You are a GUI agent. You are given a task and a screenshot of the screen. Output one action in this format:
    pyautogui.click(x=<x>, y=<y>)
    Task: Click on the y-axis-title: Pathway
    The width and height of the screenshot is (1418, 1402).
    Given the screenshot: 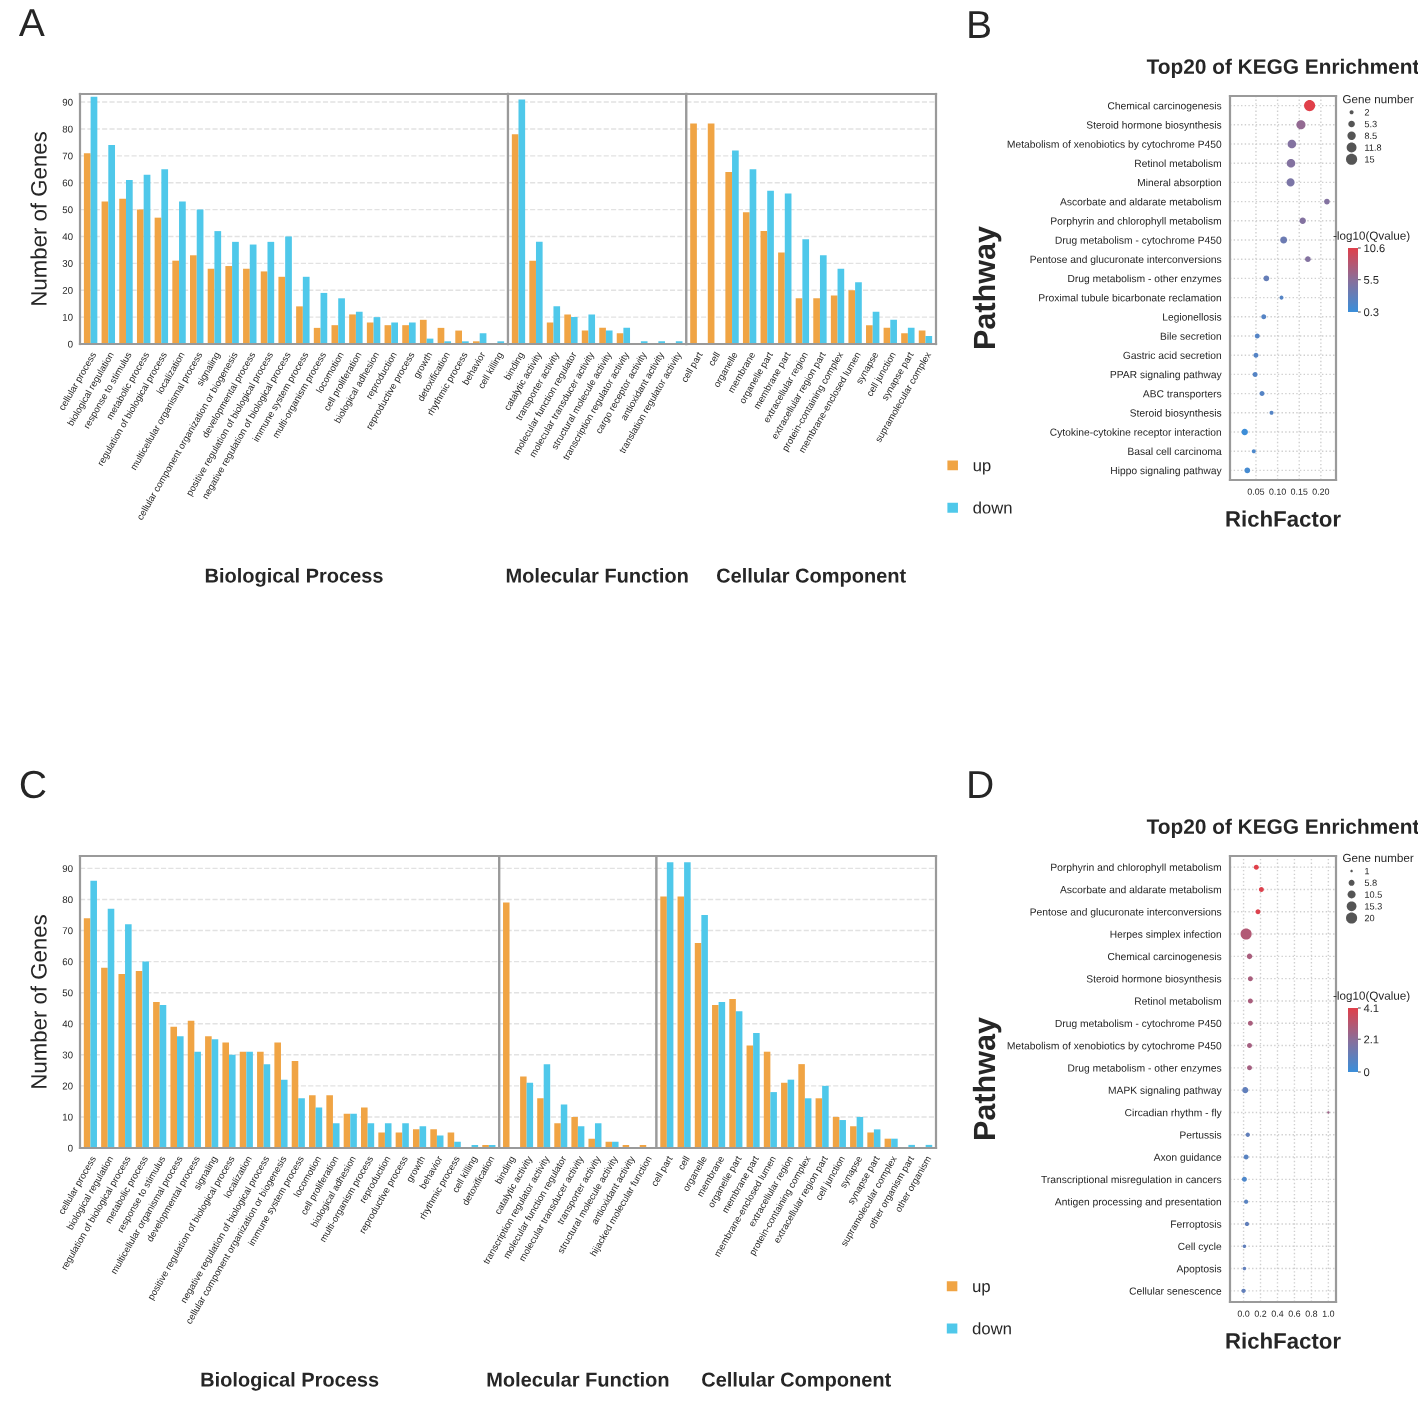 What is the action you would take?
    pyautogui.click(x=987, y=287)
    